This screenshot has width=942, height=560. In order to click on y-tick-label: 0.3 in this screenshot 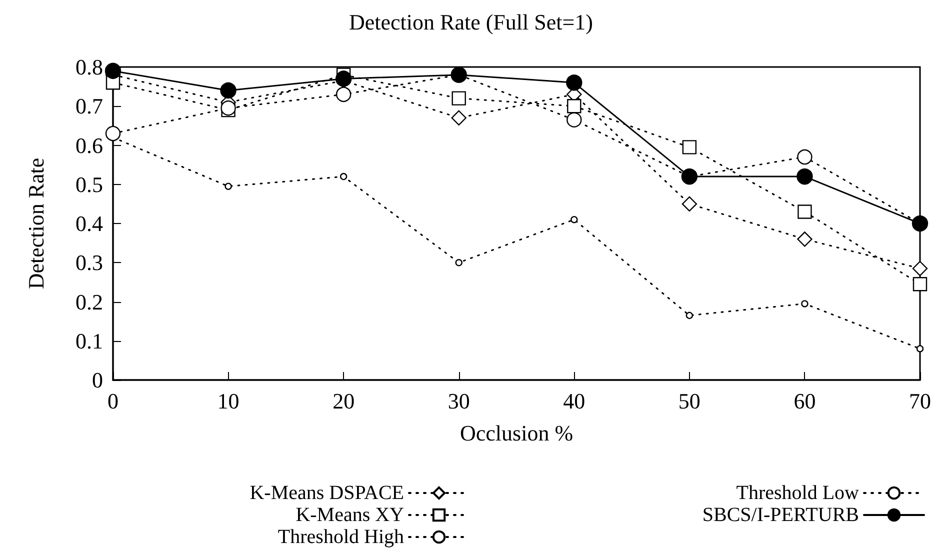, I will do `click(89, 263)`.